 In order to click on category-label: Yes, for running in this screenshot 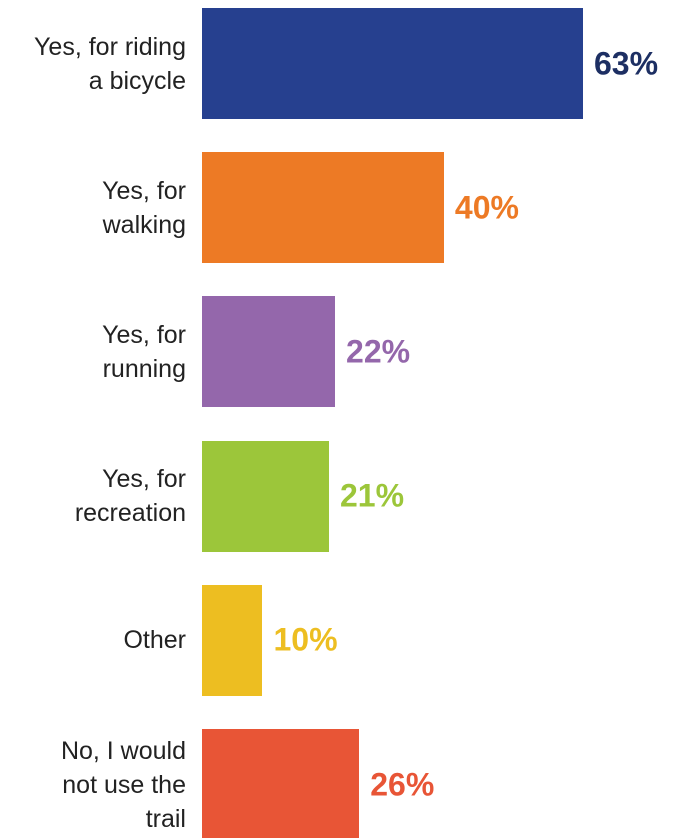, I will do `click(144, 351)`.